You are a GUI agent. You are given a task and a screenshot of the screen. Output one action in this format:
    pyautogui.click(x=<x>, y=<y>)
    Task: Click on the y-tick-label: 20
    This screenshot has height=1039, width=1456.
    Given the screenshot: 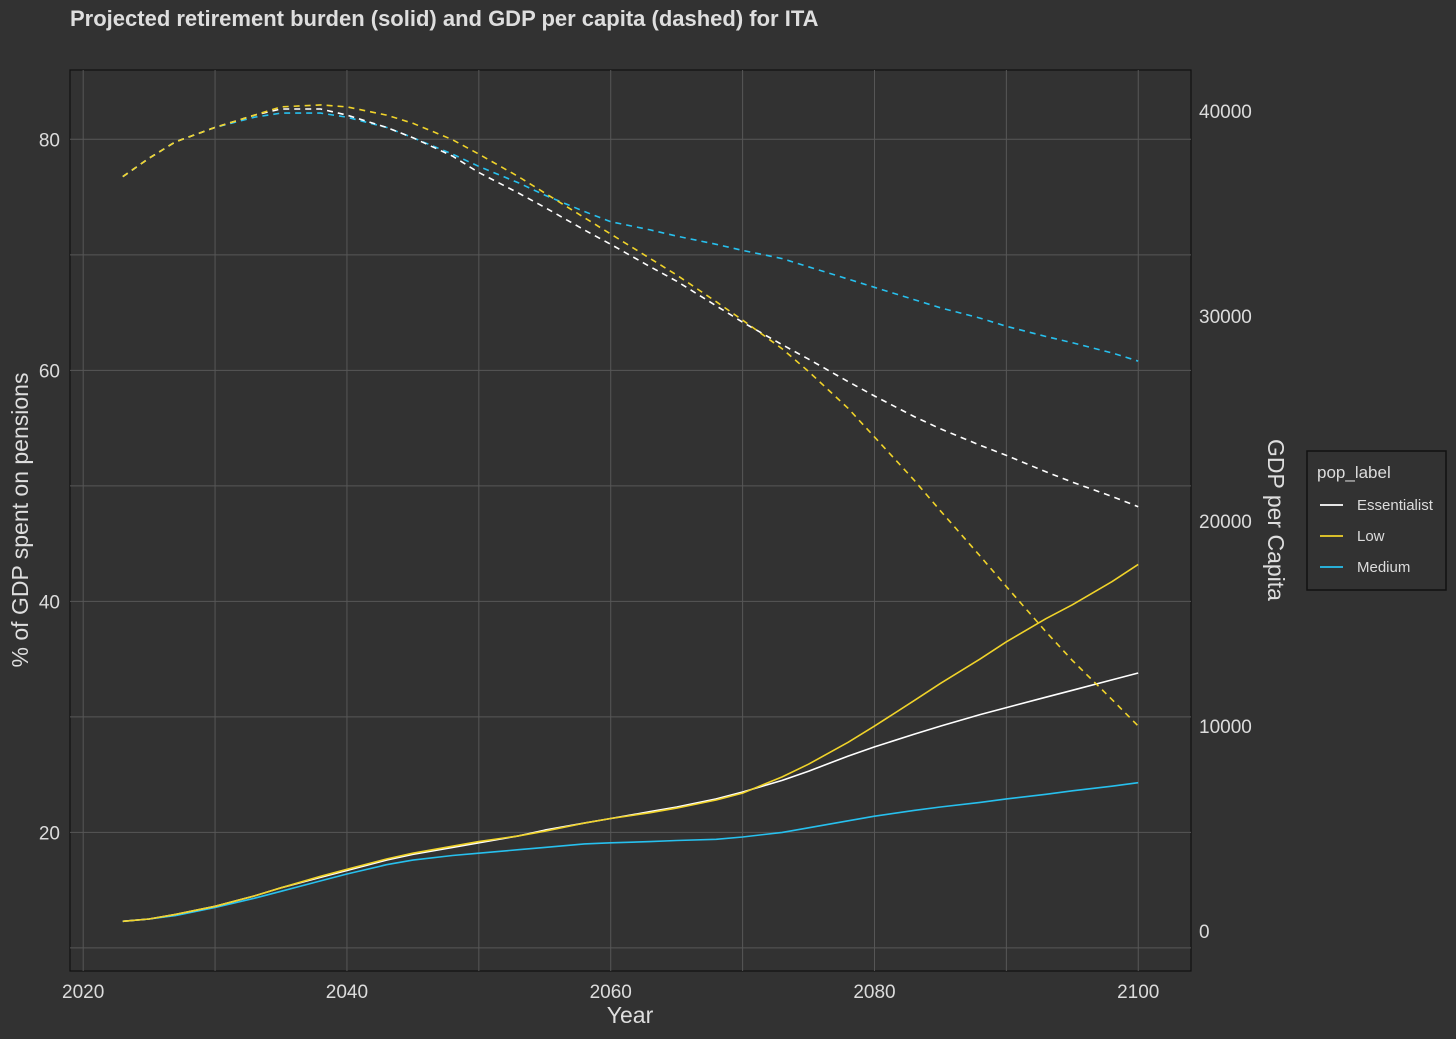 What is the action you would take?
    pyautogui.click(x=49, y=833)
    